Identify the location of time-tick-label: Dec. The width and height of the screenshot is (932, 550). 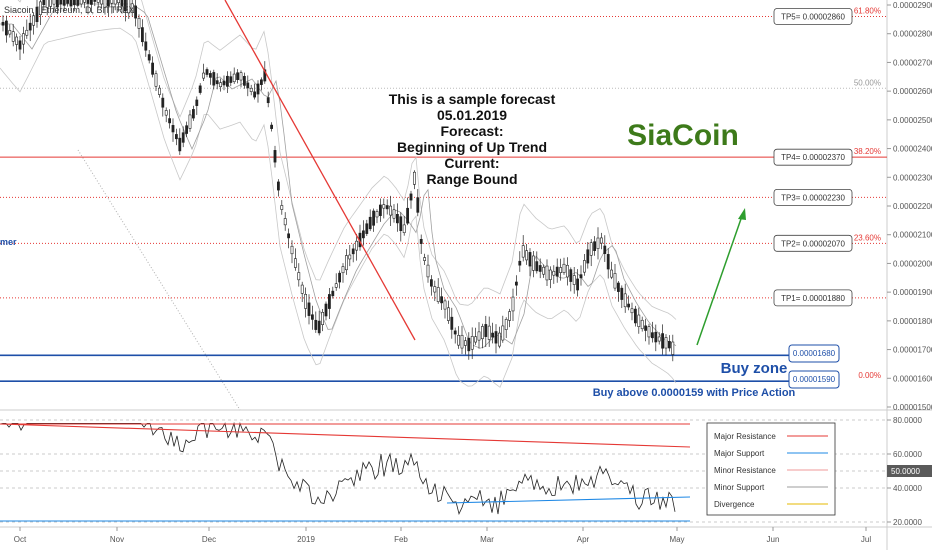
(209, 539).